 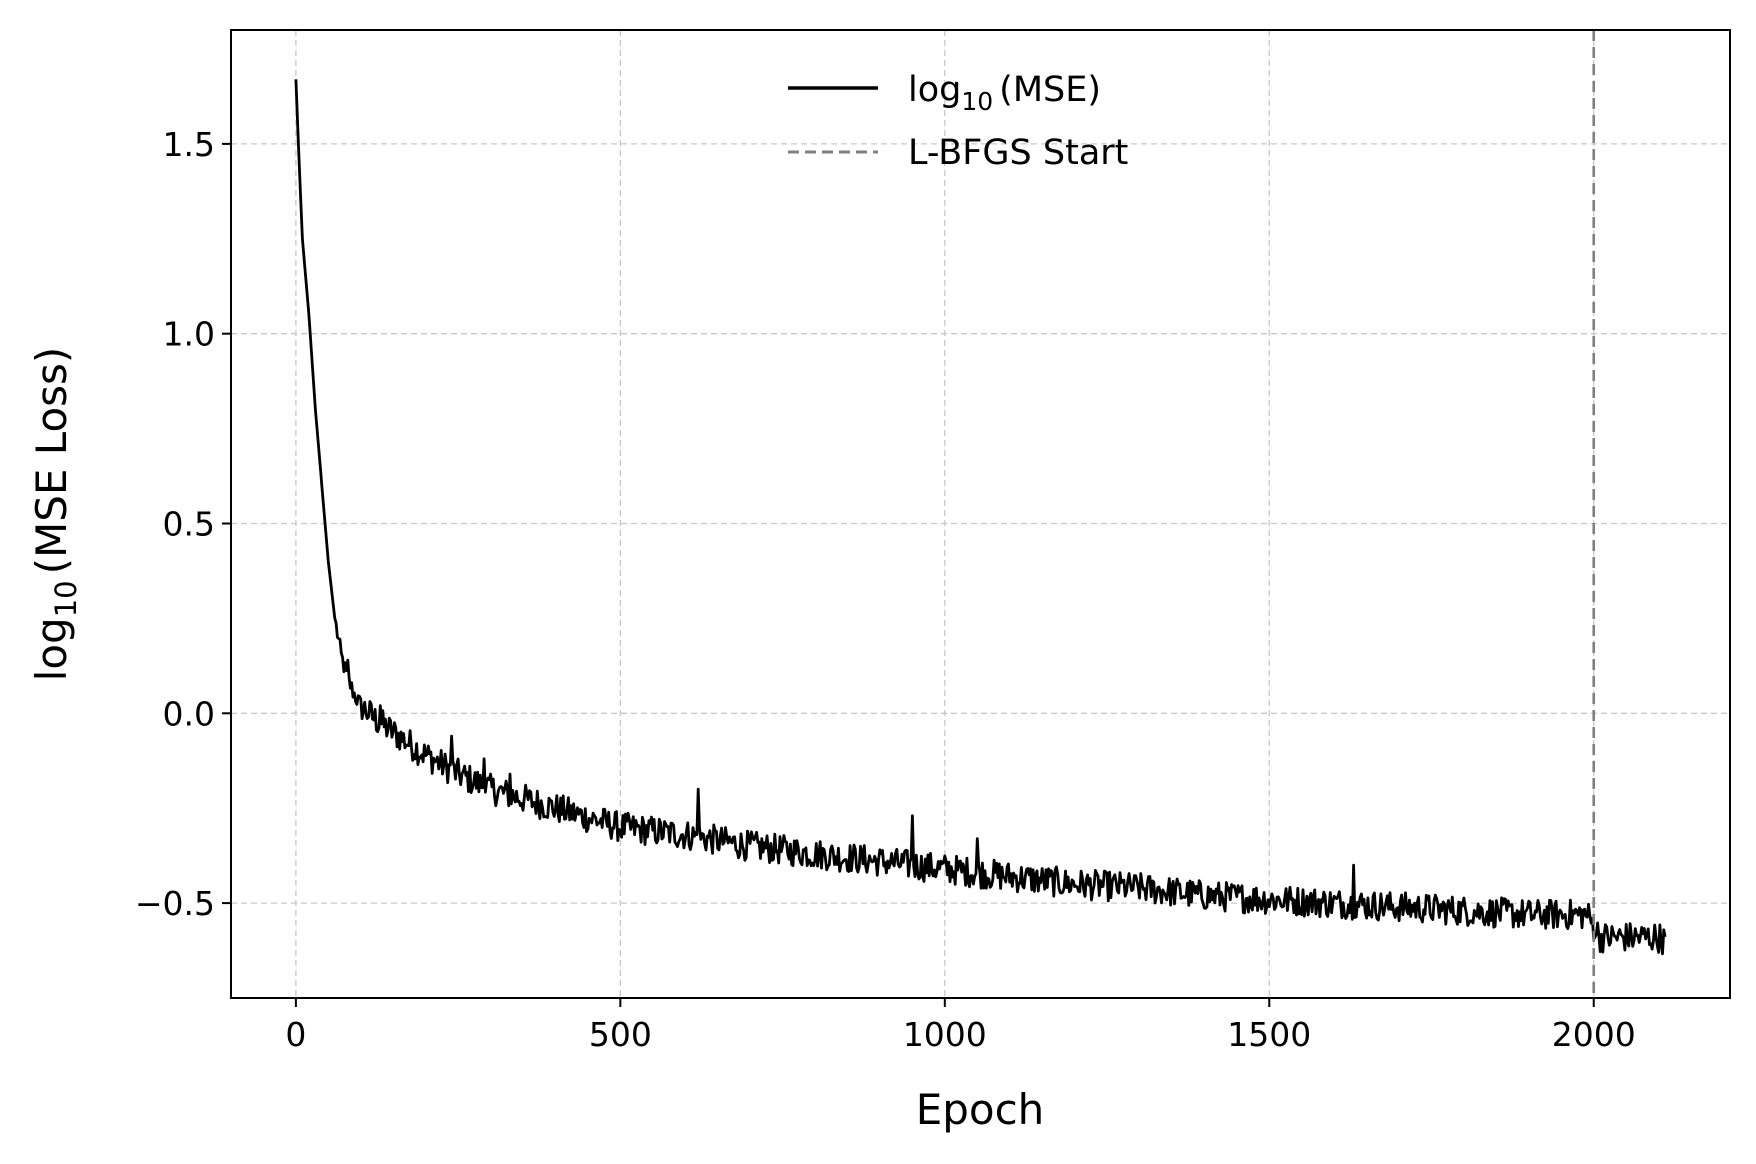 What do you see at coordinates (980, 1109) in the screenshot?
I see `x-axis-title: Epoch` at bounding box center [980, 1109].